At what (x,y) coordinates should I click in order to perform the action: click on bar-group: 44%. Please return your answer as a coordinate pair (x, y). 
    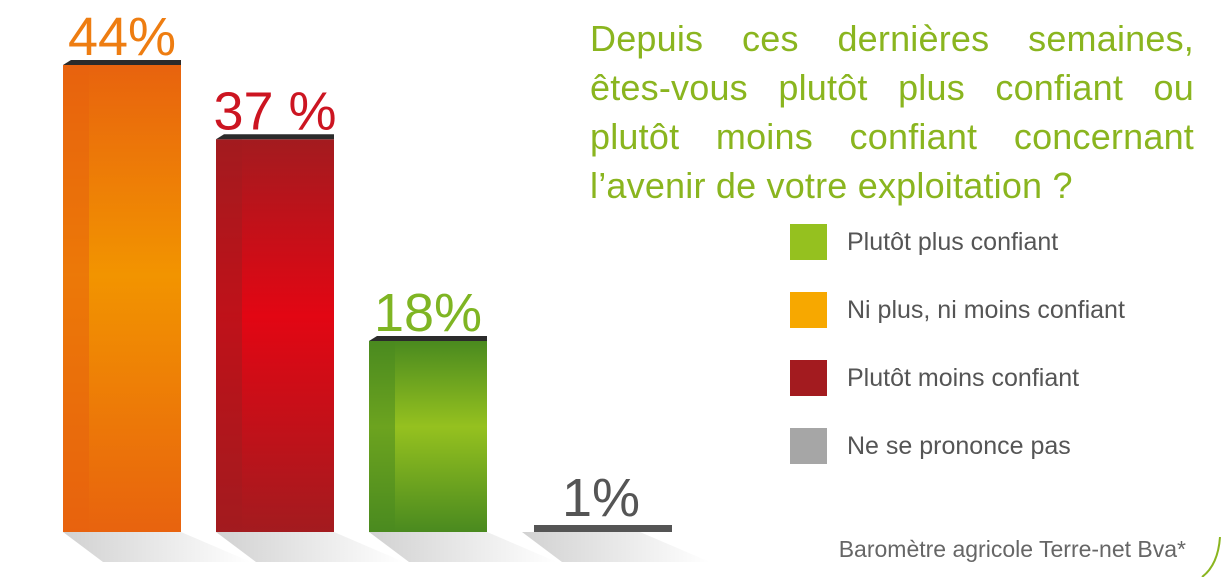
    Looking at the image, I should click on (157, 284).